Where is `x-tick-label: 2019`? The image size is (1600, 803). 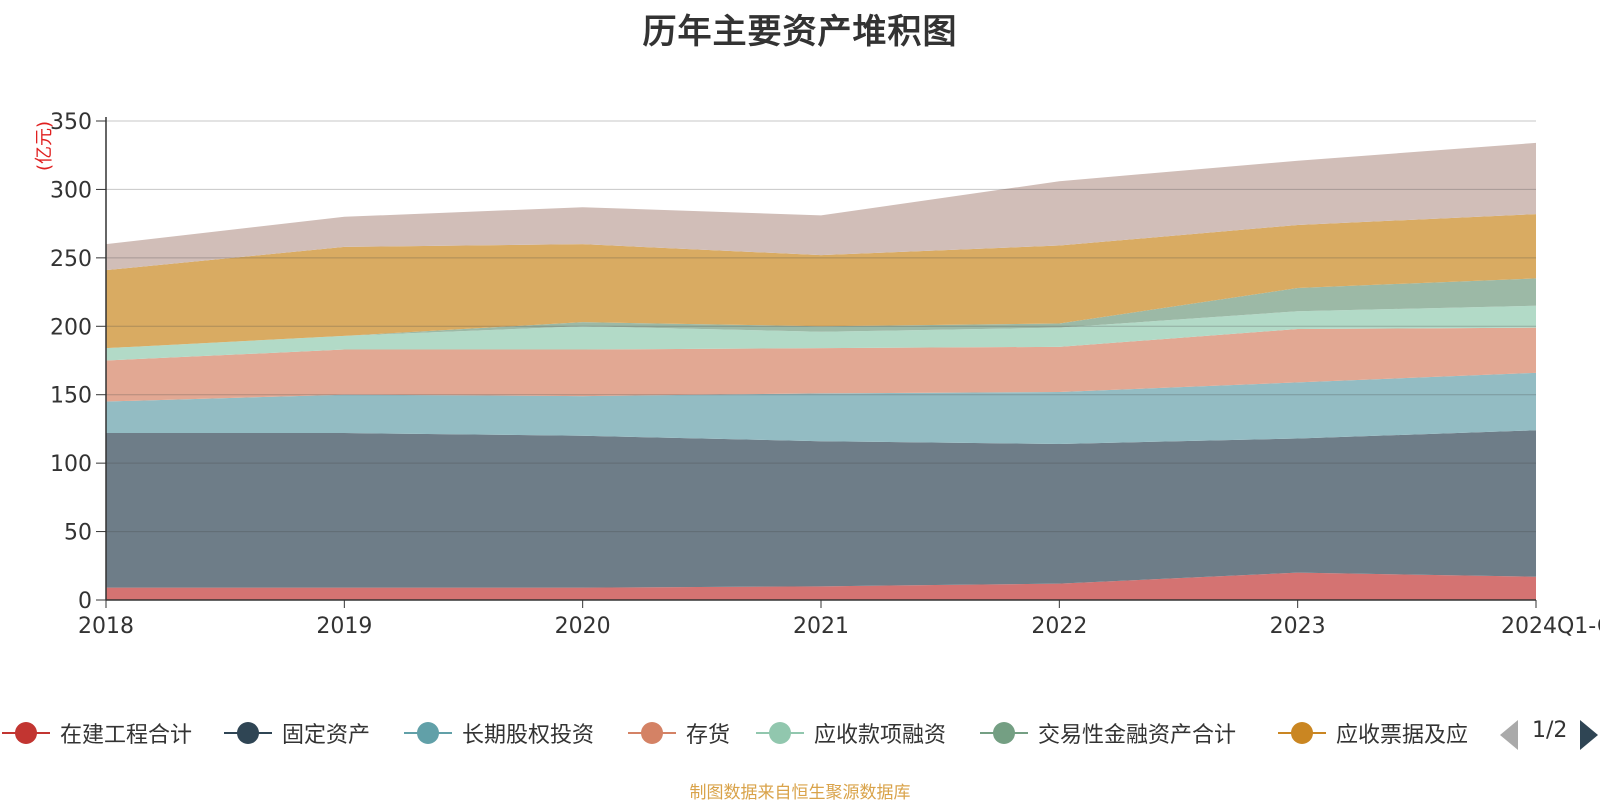
x-tick-label: 2019 is located at coordinates (344, 626).